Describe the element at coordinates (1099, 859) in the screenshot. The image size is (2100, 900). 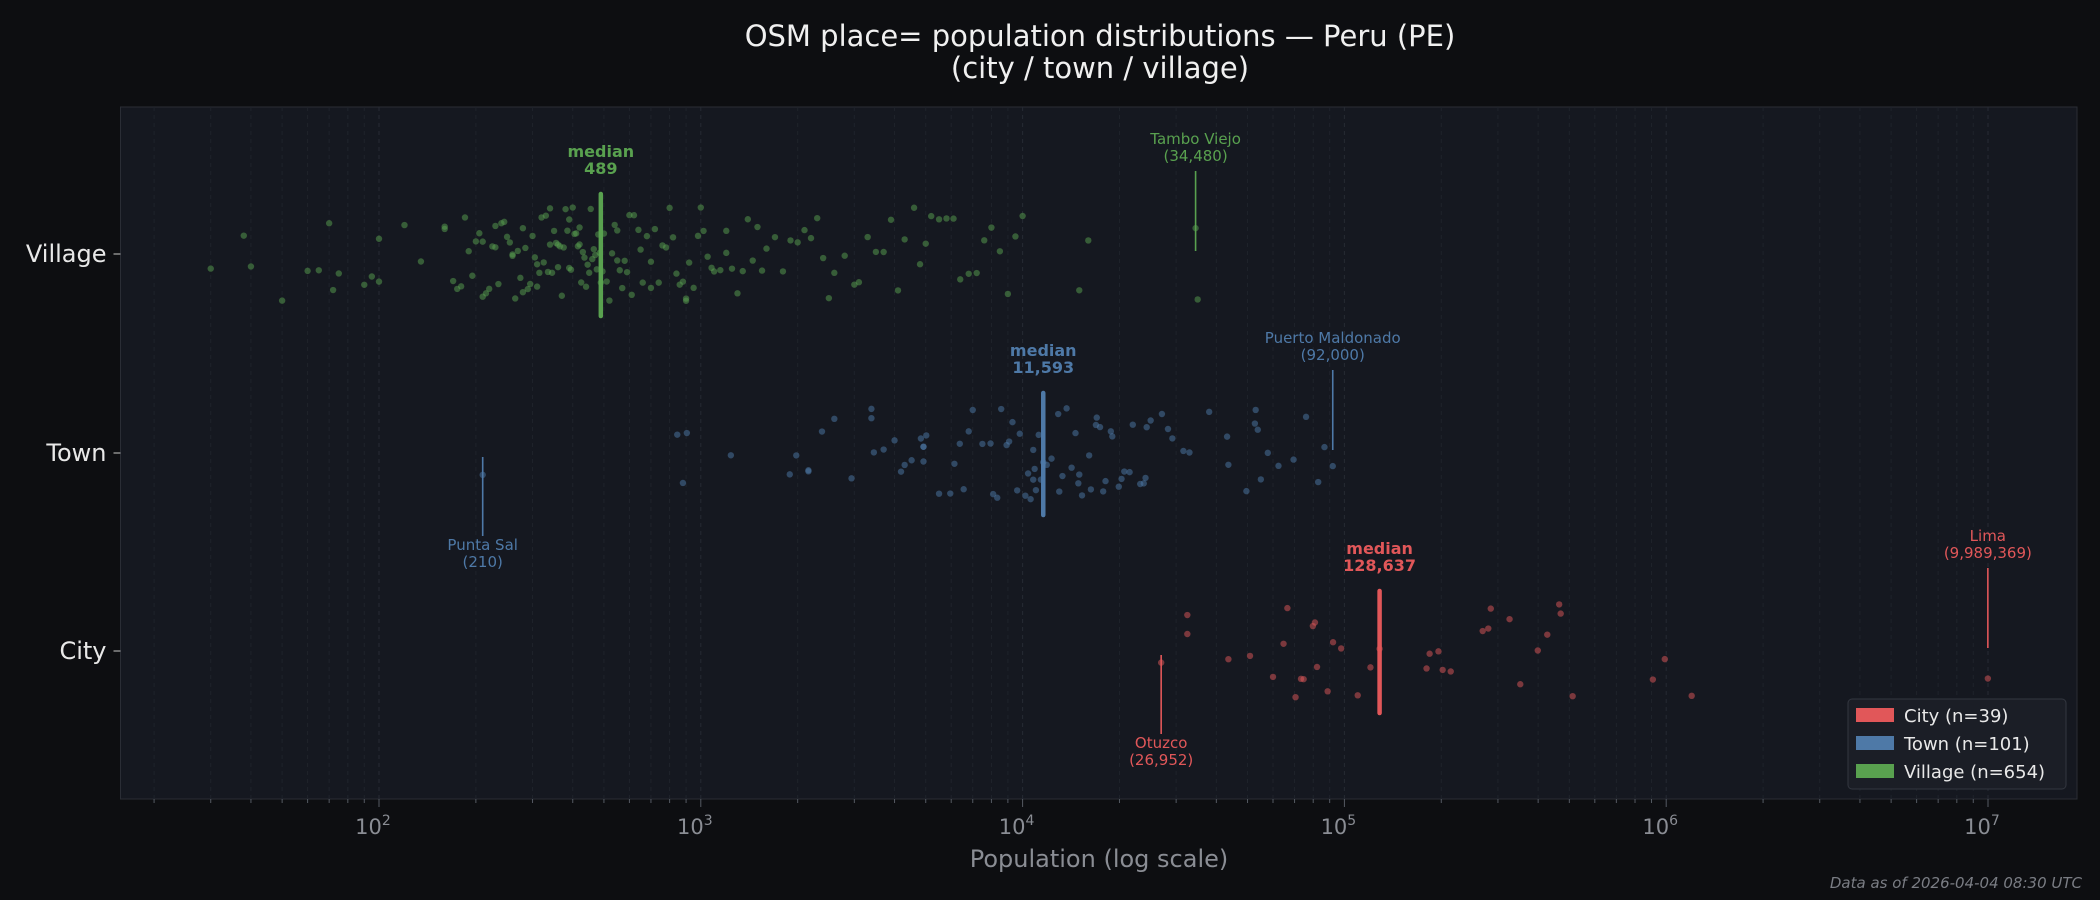
I see `x-axis-label: Population (log scale)` at that location.